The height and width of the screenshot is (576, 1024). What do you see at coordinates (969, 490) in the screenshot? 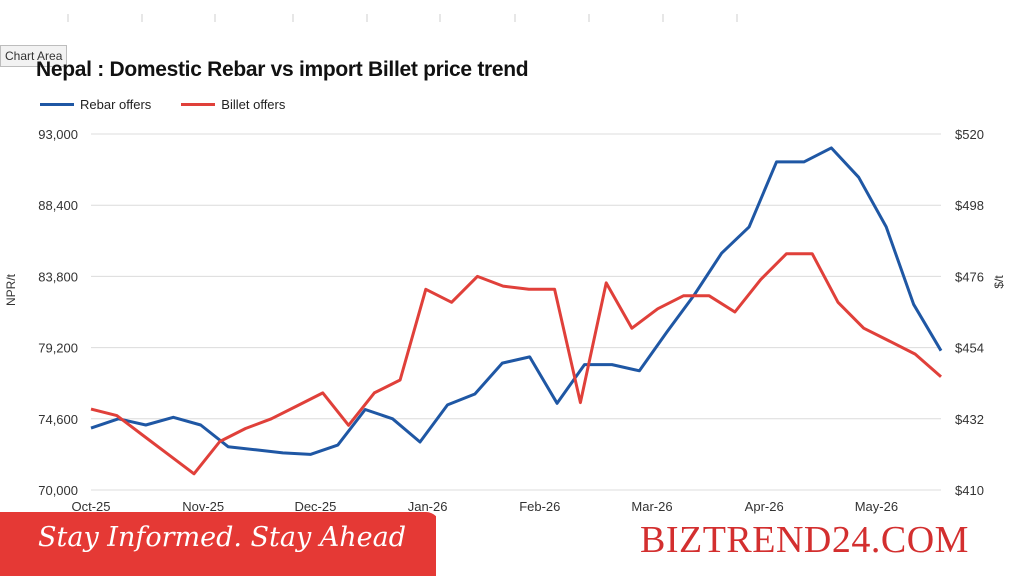
I see `y2-tick-label: $410` at bounding box center [969, 490].